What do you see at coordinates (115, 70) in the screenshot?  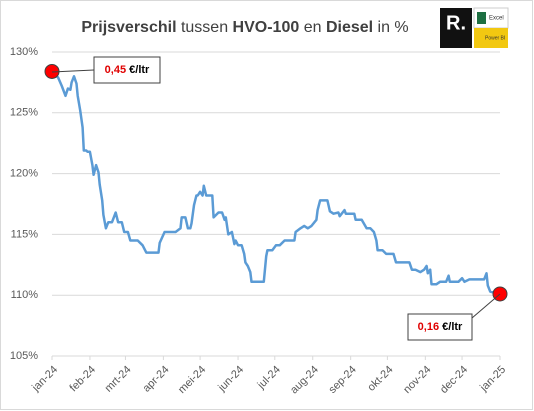 I see `callout-value: 0,45` at bounding box center [115, 70].